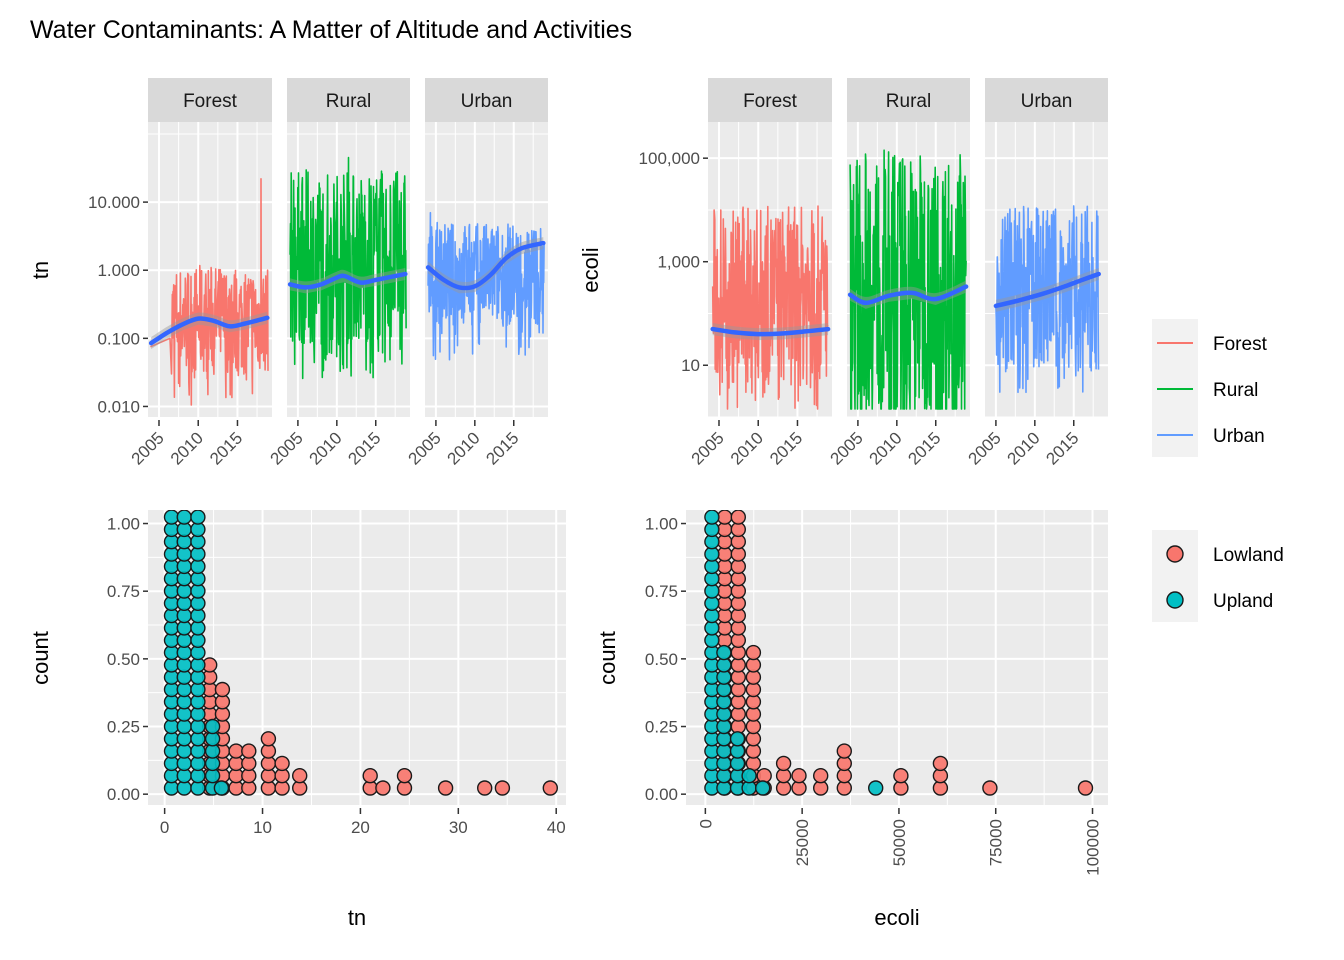 This screenshot has height=960, width=1344. What do you see at coordinates (899, 653) in the screenshot?
I see `dots-layer` at bounding box center [899, 653].